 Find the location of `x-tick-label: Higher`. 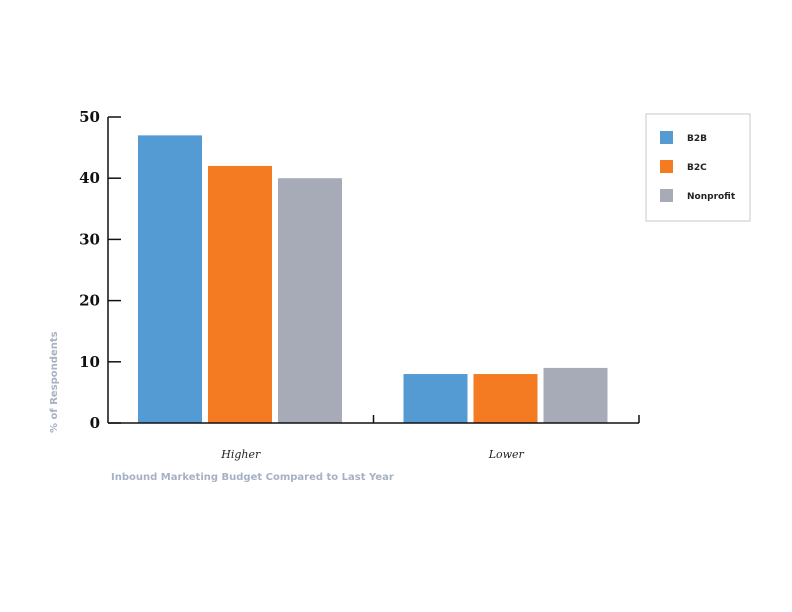

x-tick-label: Higher is located at coordinates (240, 454).